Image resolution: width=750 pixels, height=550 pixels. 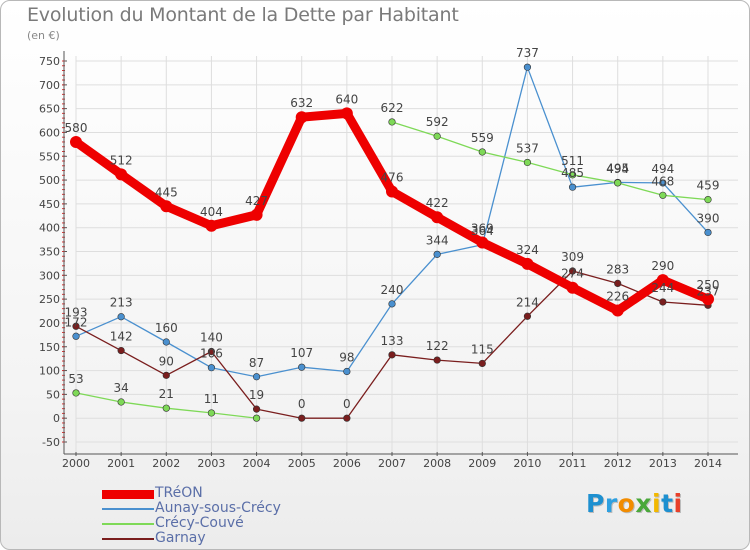 What do you see at coordinates (678, 503) in the screenshot?
I see `logo-letter: i` at bounding box center [678, 503].